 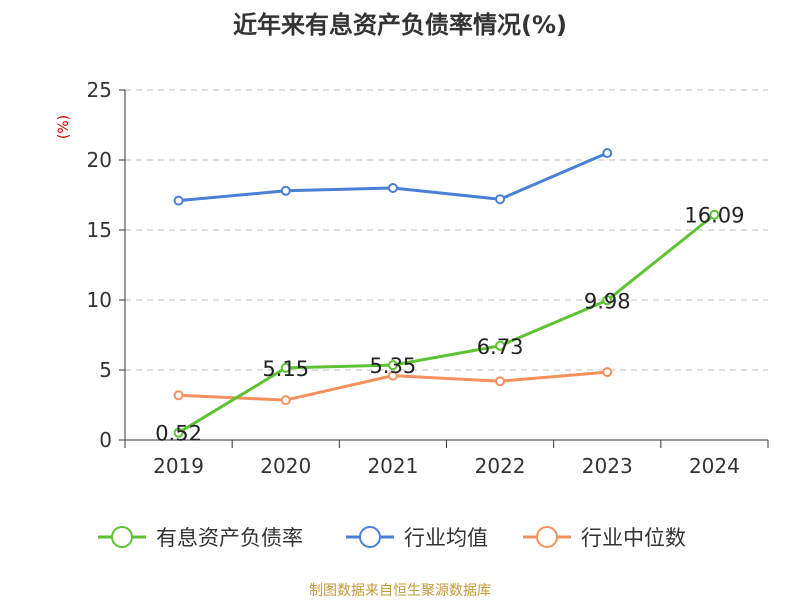 What do you see at coordinates (607, 466) in the screenshot?
I see `x-tick-label: 2023` at bounding box center [607, 466].